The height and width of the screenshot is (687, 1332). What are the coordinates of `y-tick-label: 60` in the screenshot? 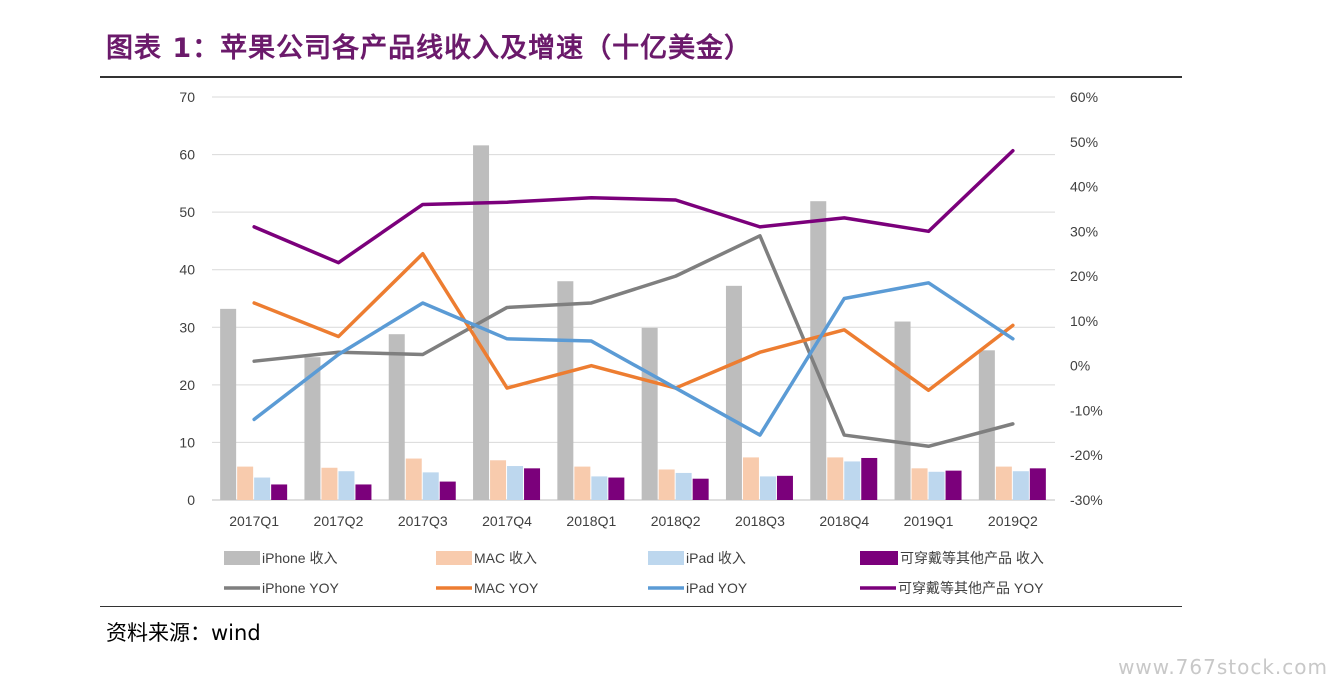 It's located at (187, 155).